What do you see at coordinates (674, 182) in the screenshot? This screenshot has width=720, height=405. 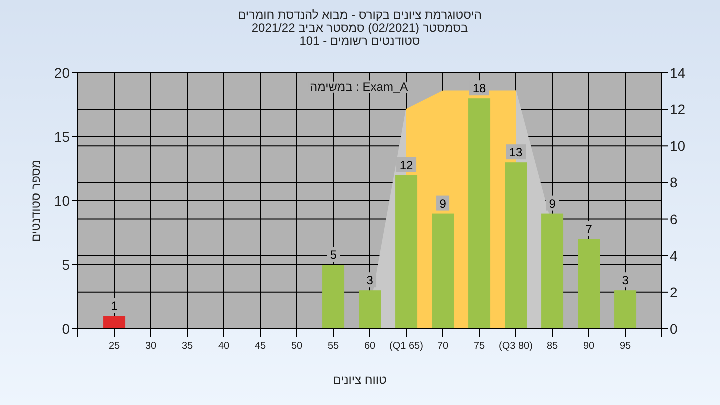 I see `y2-tick-label: 8` at bounding box center [674, 182].